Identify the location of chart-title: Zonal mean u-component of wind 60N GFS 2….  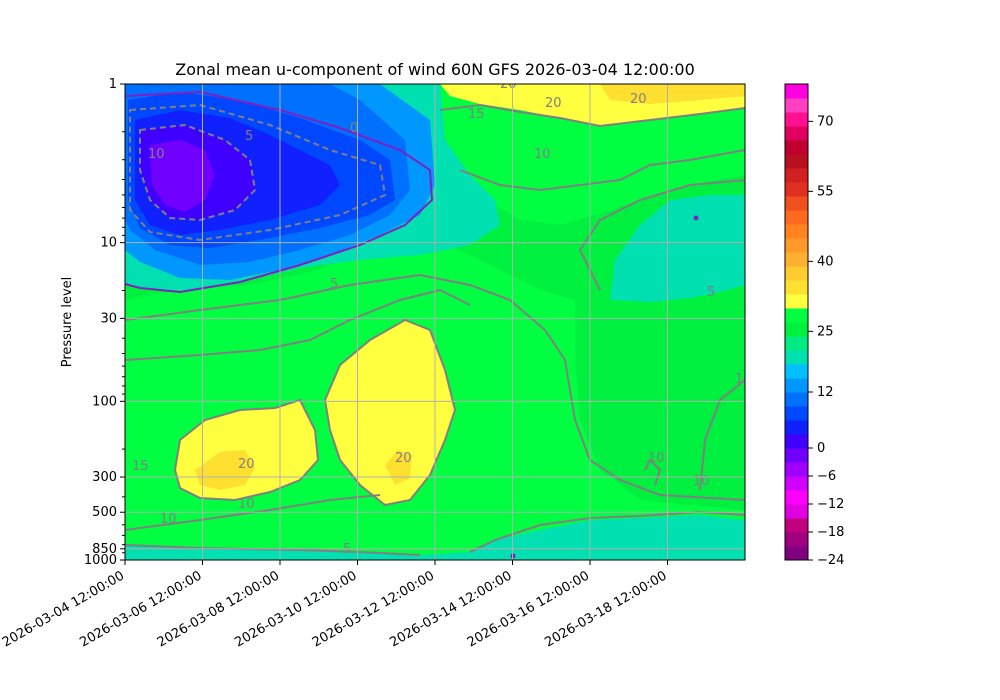
(435, 69).